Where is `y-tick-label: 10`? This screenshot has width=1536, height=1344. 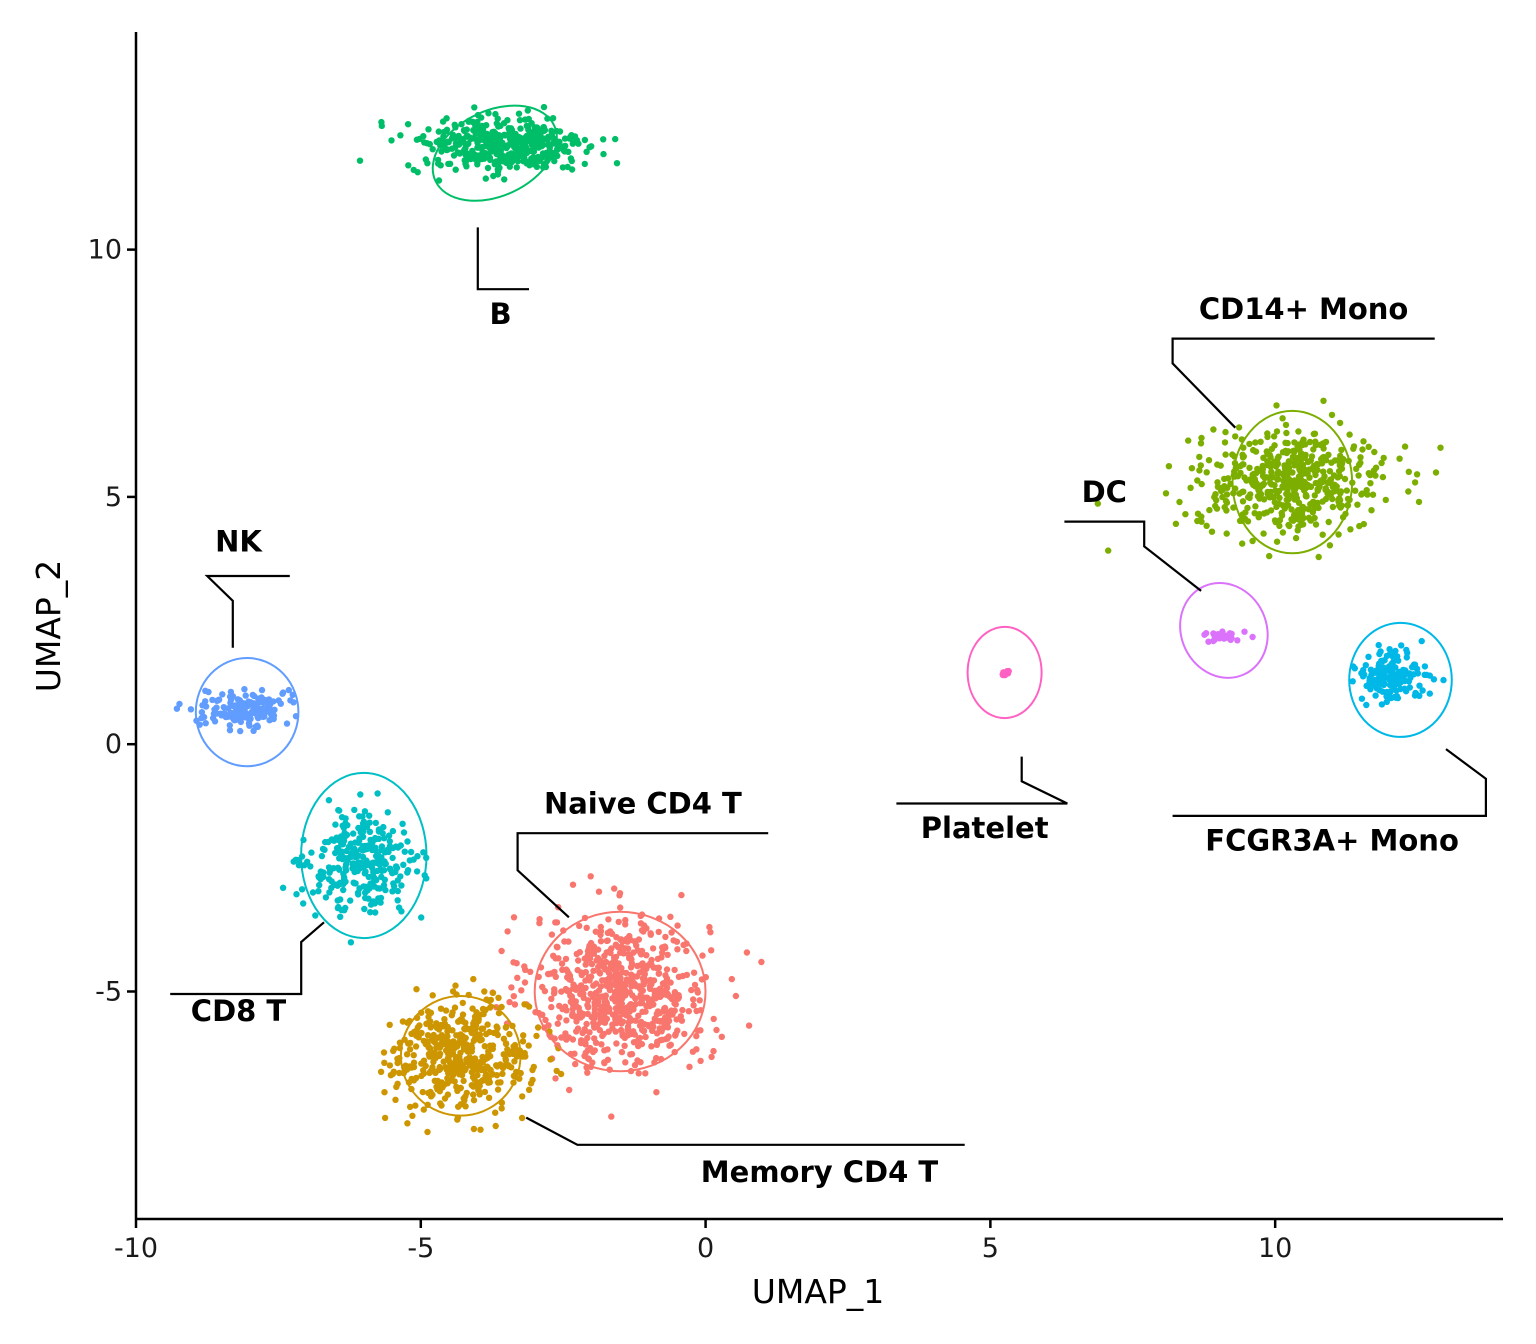 y-tick-label: 10 is located at coordinates (105, 250).